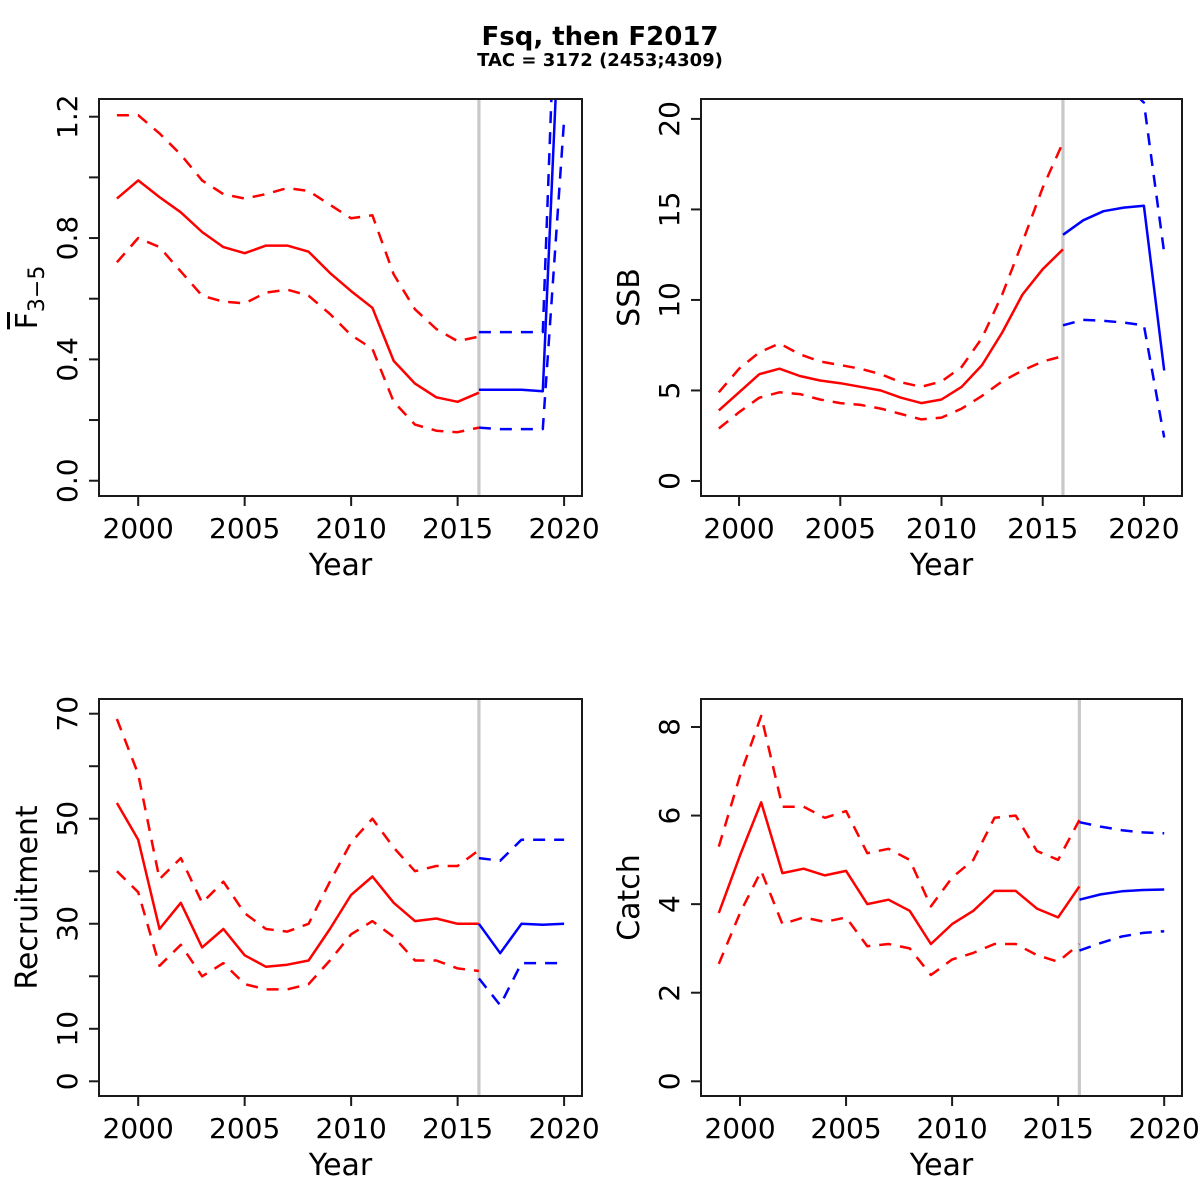 The height and width of the screenshot is (1200, 1200). Describe the element at coordinates (54, 298) in the screenshot. I see `y-axis: 0.0 0.4 0.8 1.2 F3−5` at that location.